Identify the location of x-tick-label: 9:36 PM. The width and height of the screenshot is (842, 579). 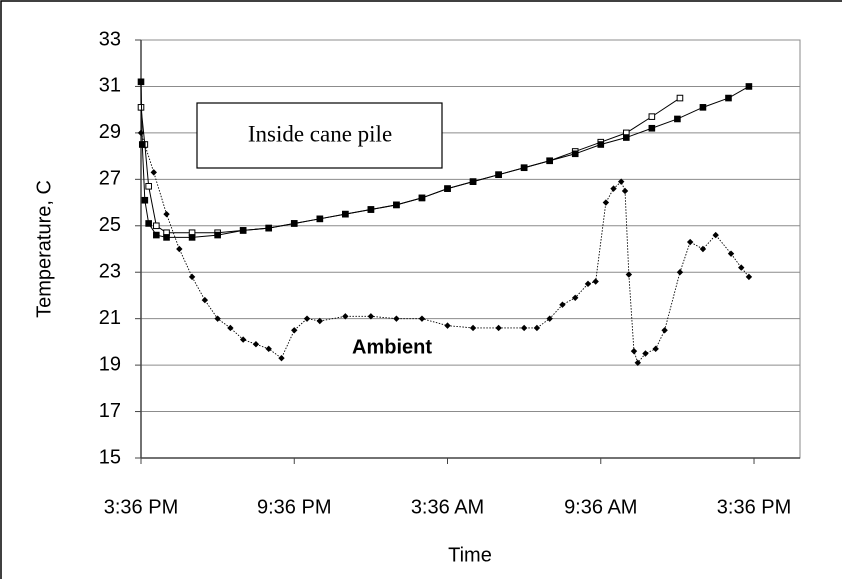
(294, 507).